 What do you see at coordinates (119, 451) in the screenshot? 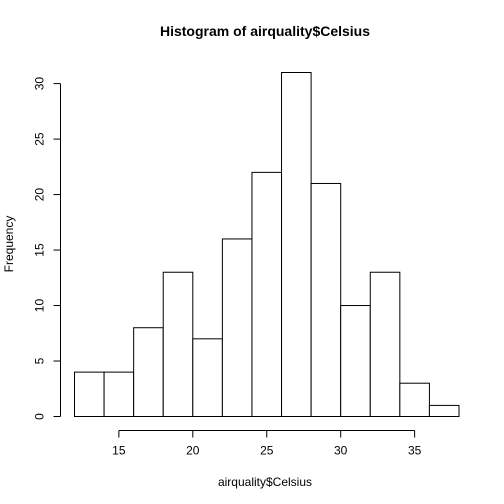
I see `x-tick-label: 15` at bounding box center [119, 451].